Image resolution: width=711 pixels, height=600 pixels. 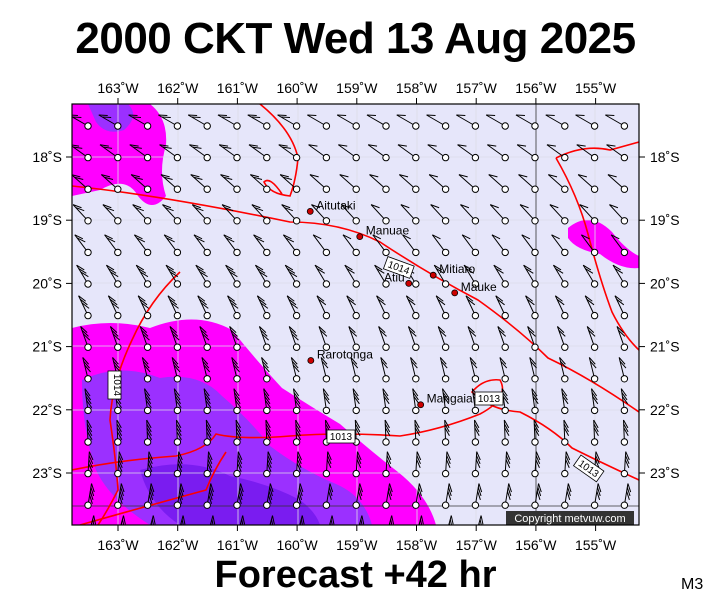 What do you see at coordinates (114, 385) in the screenshot?
I see `isobar-label: 1014` at bounding box center [114, 385].